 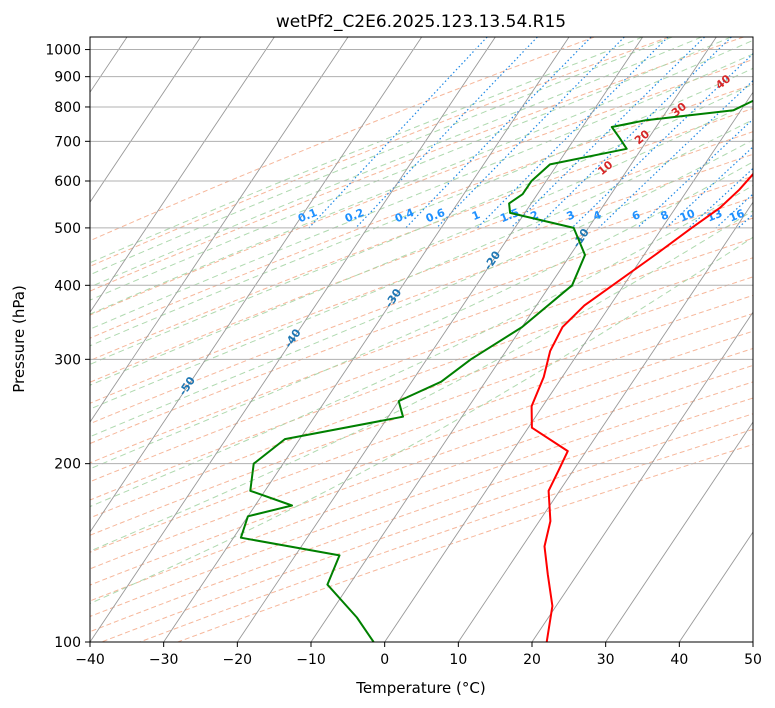 I want to click on x-tick-label: 50, so click(x=753, y=660).